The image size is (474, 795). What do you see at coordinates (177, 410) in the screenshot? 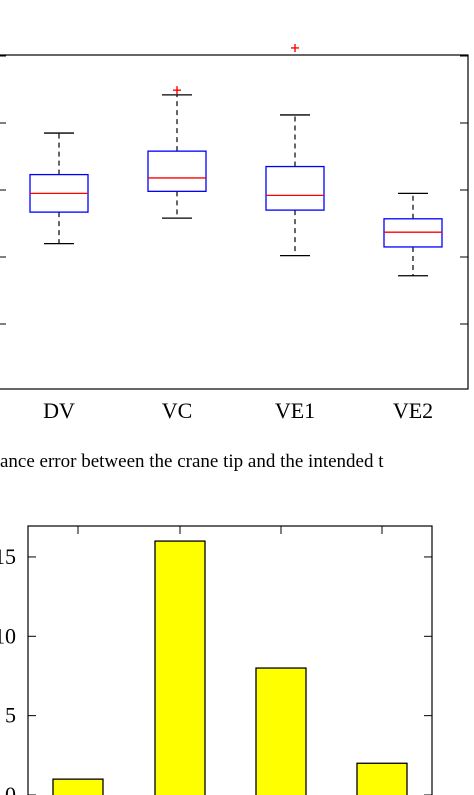
I see `x-tick-label: VC` at bounding box center [177, 410].